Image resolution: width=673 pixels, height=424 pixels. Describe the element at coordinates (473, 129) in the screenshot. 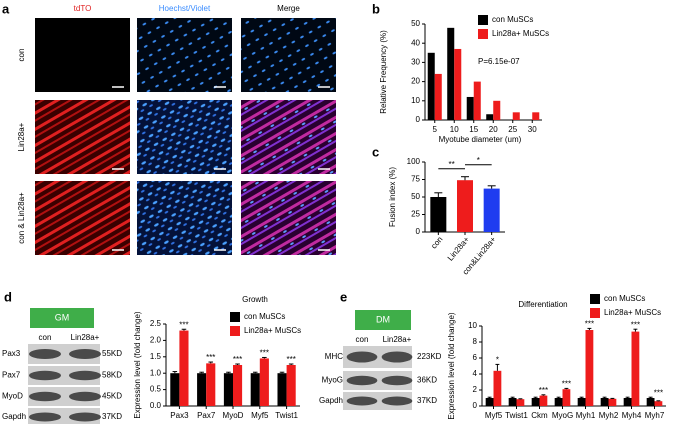

I see `x-tick-label: 15` at that location.